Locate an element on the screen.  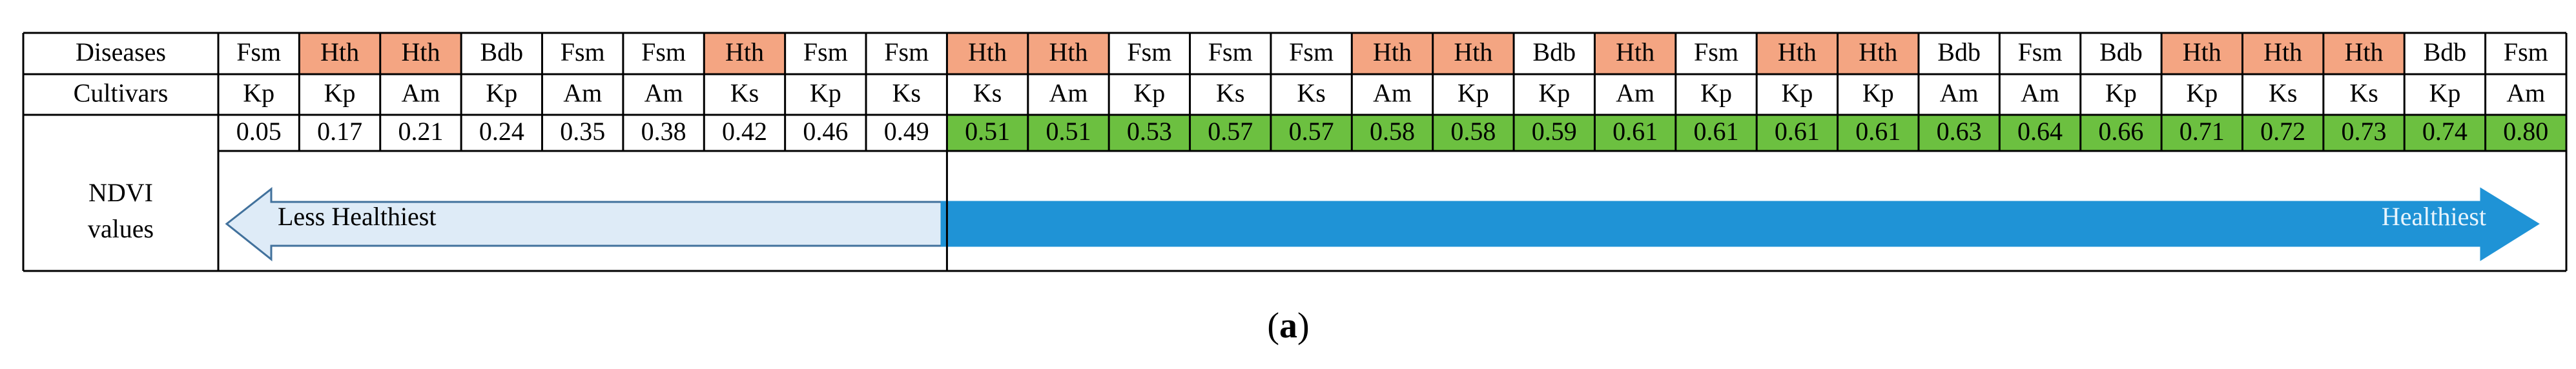
caption-letter: a is located at coordinates (1288, 326).